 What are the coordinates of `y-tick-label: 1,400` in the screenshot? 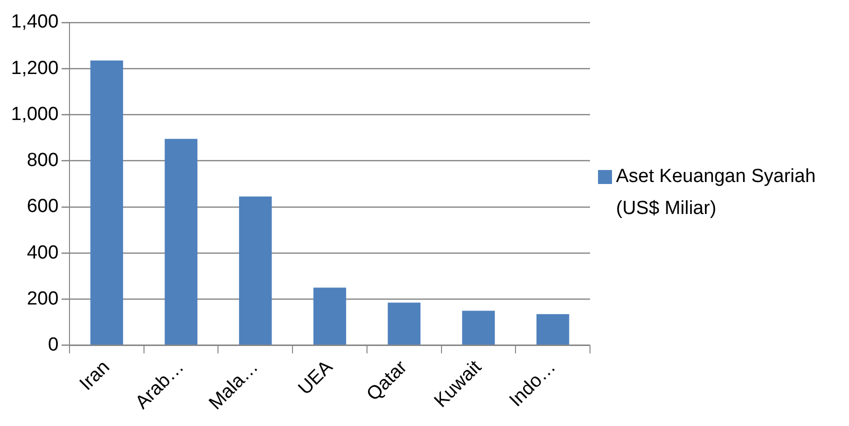 It's located at (35, 22).